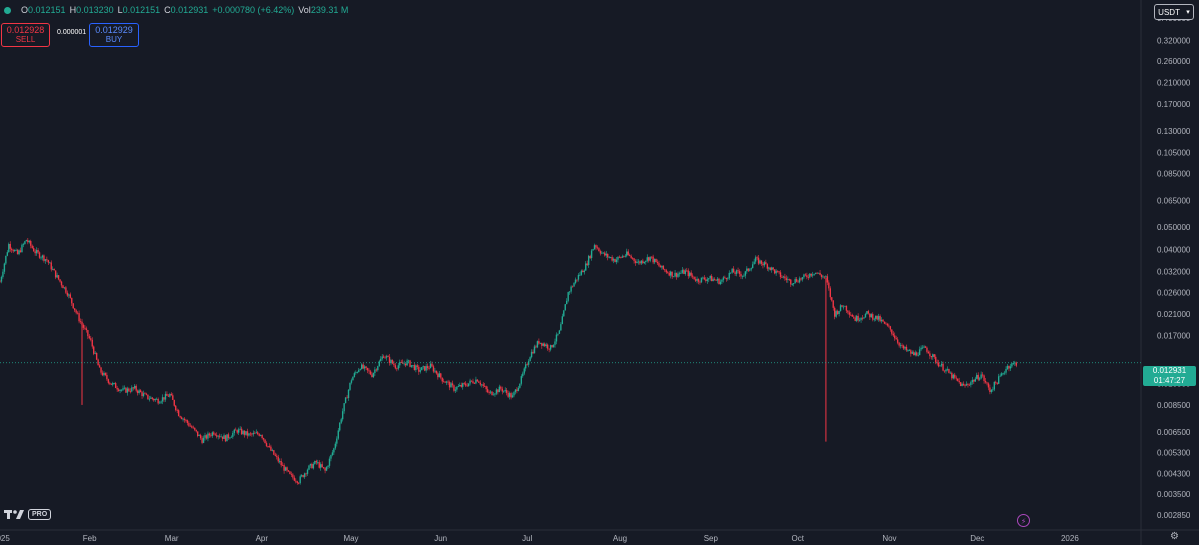 The height and width of the screenshot is (545, 1199). What do you see at coordinates (1023, 520) in the screenshot?
I see `lightning-icon: ⚡` at bounding box center [1023, 520].